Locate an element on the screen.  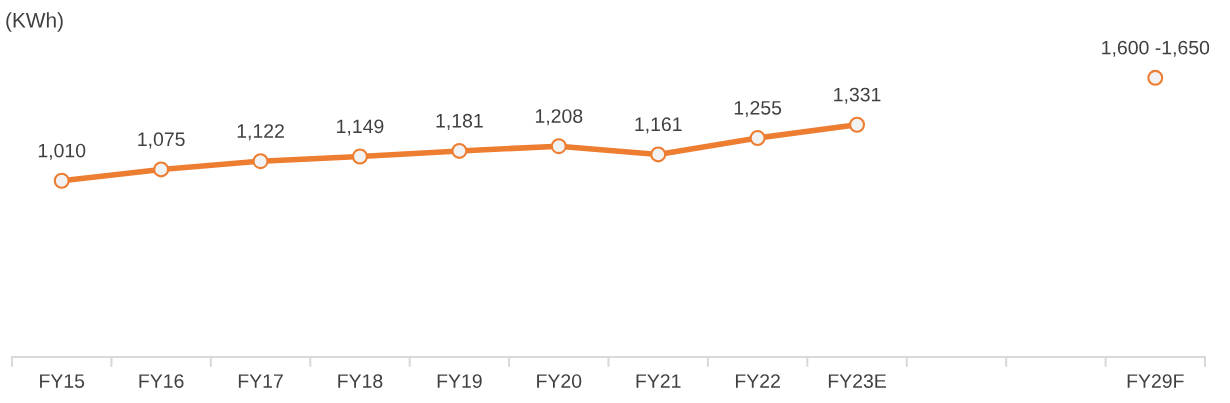
data-label: 1,600 -1,650 is located at coordinates (1156, 48).